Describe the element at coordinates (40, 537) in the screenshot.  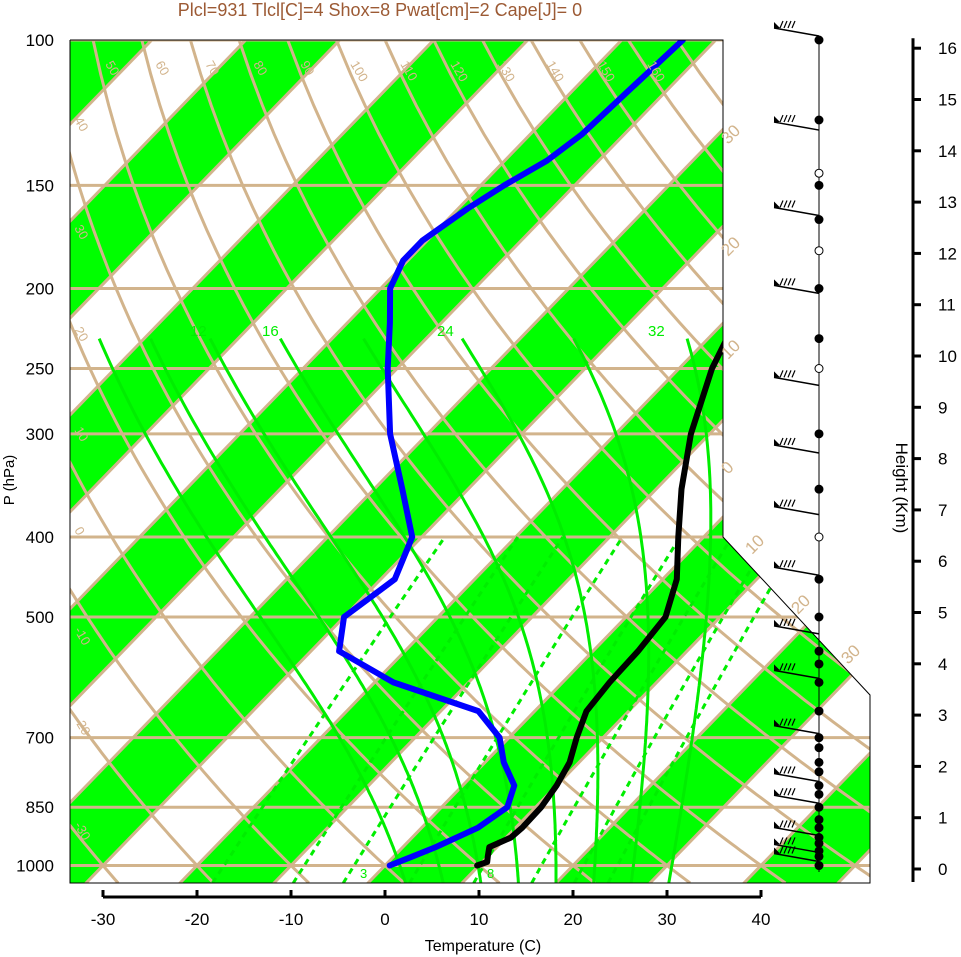
I see `pressure-tick-label: 400` at that location.